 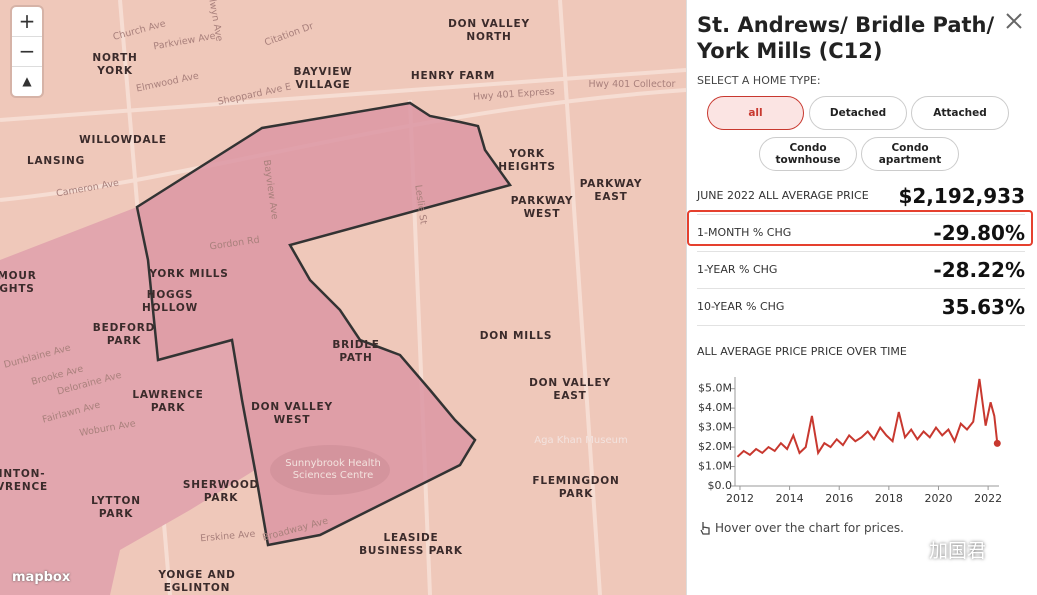 What do you see at coordinates (41, 577) in the screenshot?
I see `mapbox-logo: mapbox` at bounding box center [41, 577].